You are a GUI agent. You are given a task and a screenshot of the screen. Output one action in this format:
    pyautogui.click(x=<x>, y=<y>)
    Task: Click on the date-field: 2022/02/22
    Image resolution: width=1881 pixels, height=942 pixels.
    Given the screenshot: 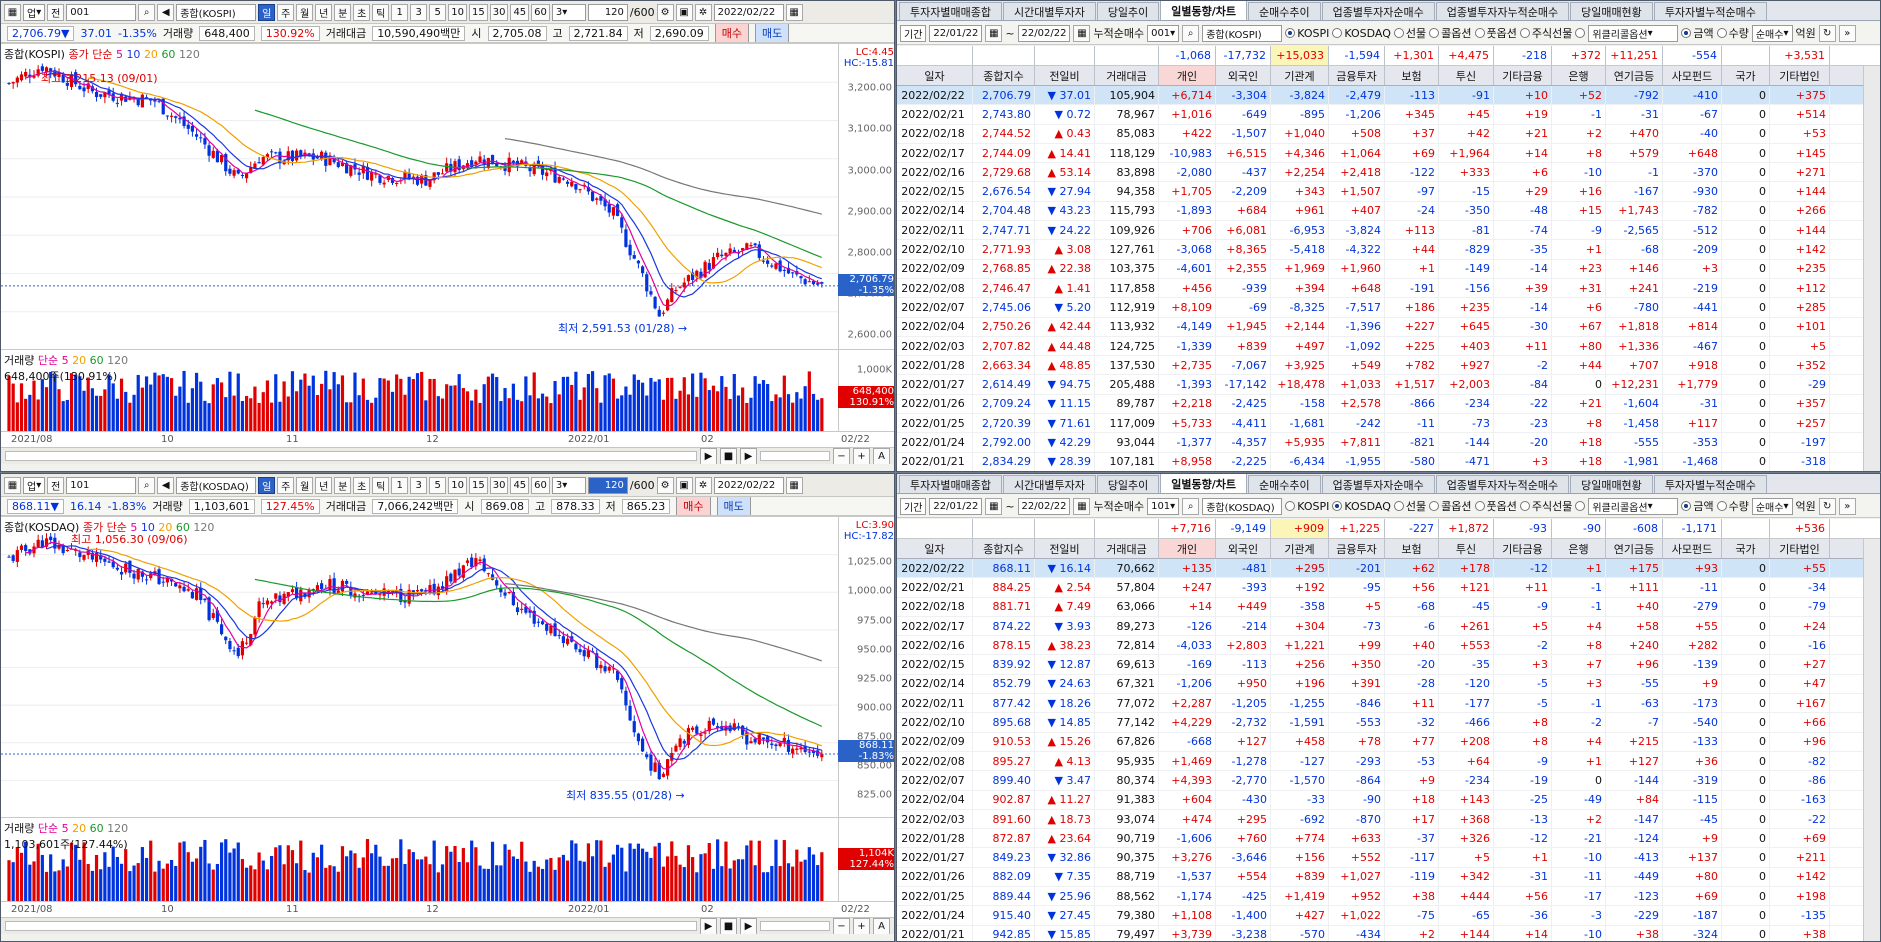 What is the action you would take?
    pyautogui.click(x=748, y=485)
    